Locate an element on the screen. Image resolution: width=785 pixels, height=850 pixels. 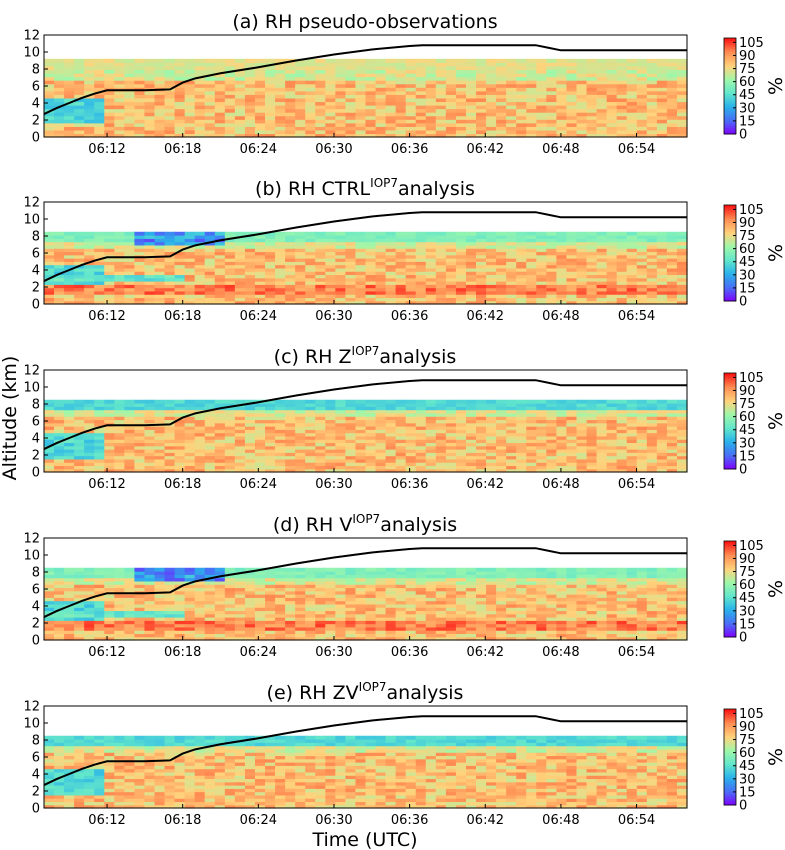
y-tick-label: 2 is located at coordinates (36, 121).